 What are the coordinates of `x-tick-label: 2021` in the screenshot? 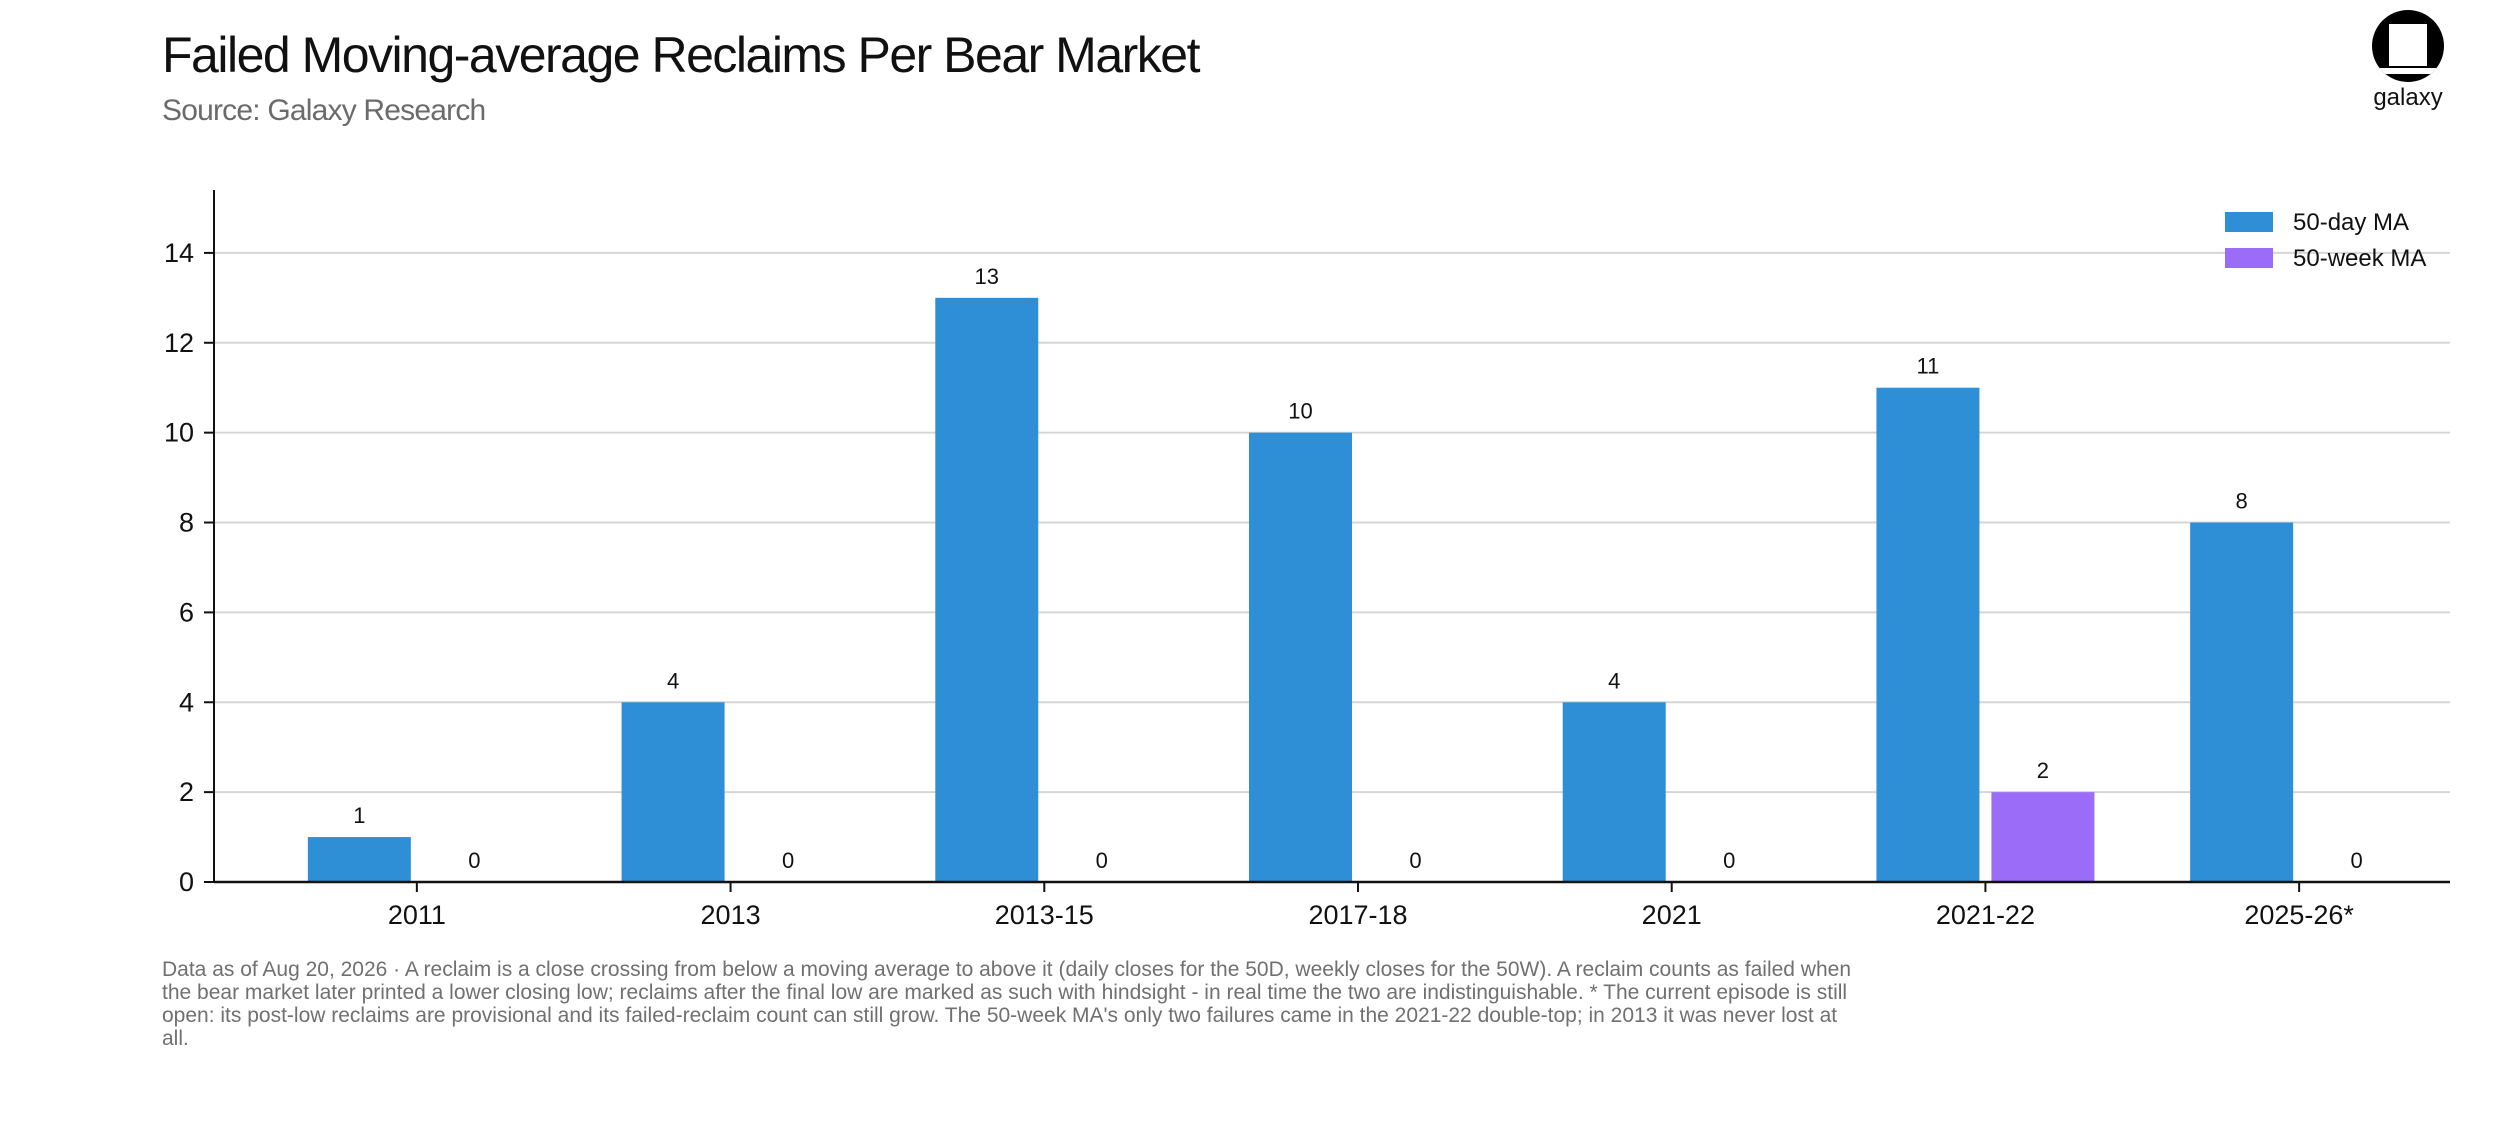 It's located at (1672, 915).